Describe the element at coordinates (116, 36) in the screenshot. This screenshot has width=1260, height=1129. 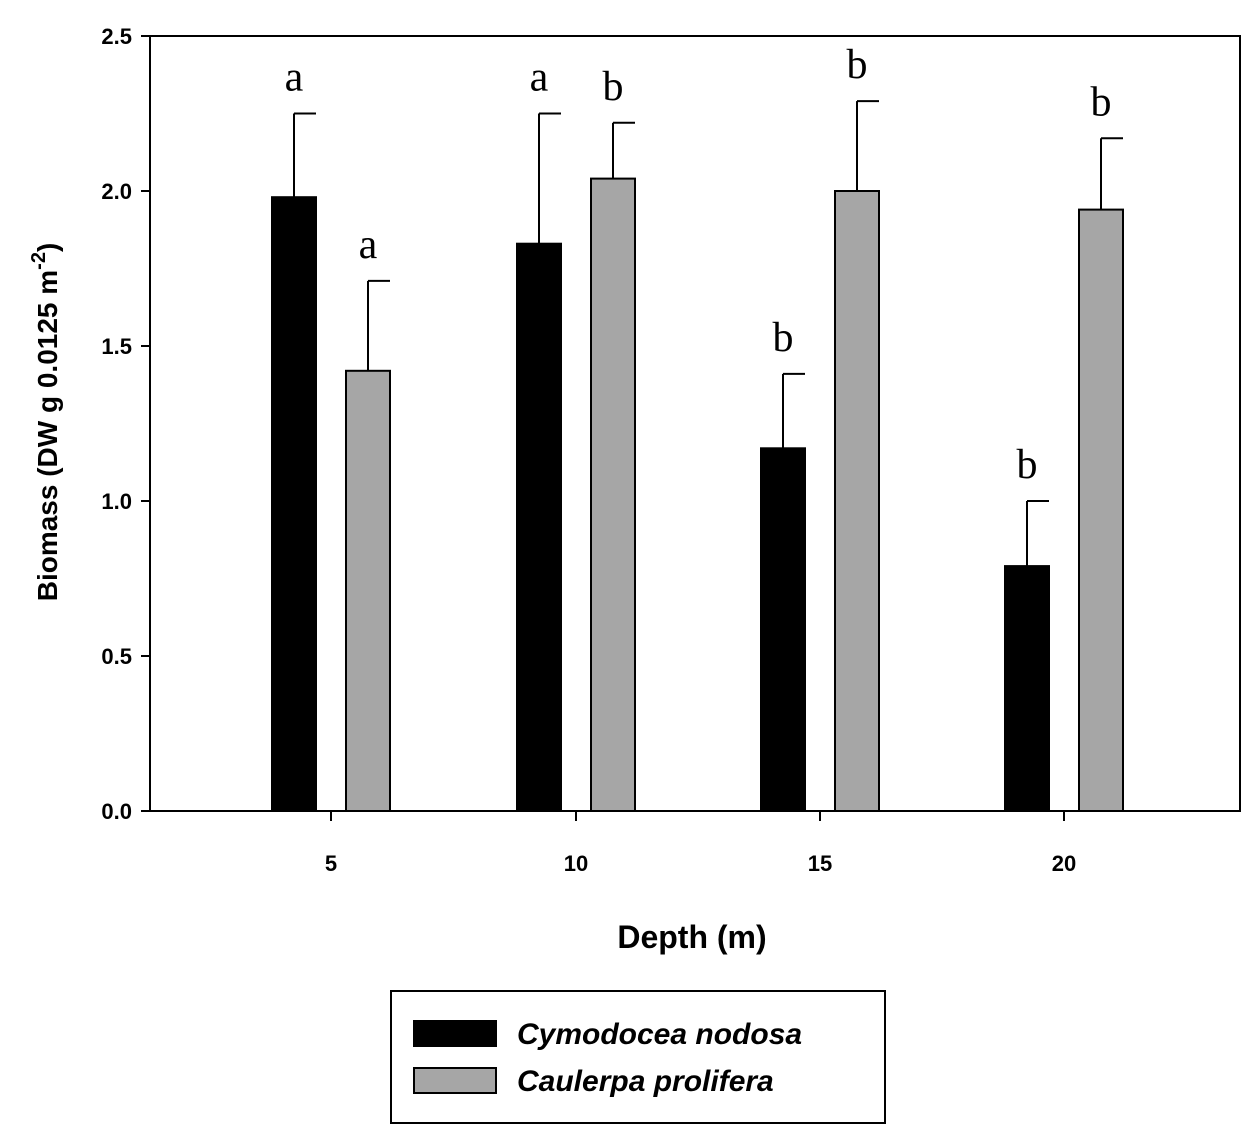
I see `y-tick-label: 2.5` at that location.